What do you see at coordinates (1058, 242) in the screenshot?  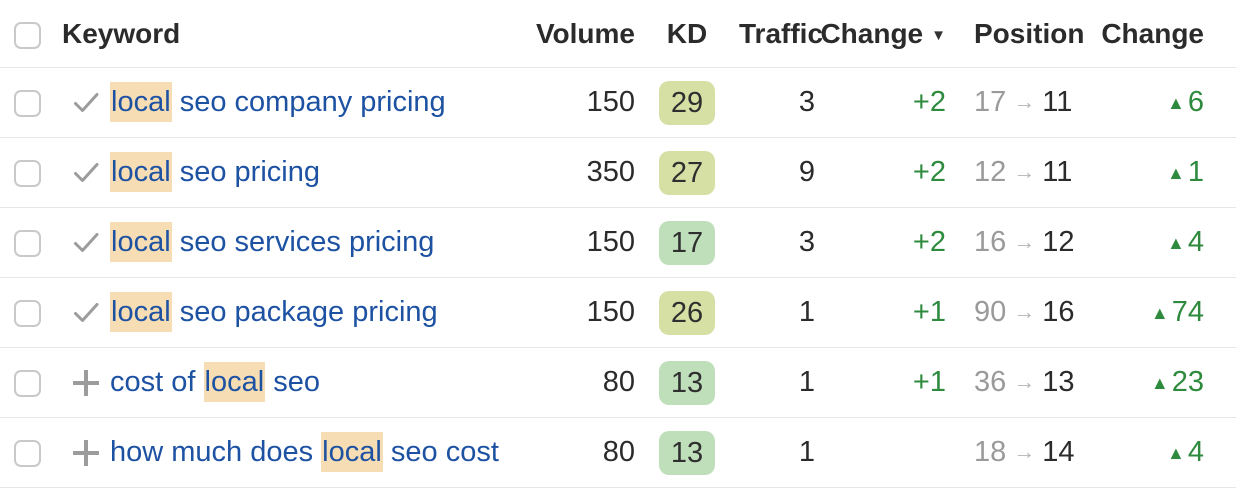 I see `position-new: 12` at bounding box center [1058, 242].